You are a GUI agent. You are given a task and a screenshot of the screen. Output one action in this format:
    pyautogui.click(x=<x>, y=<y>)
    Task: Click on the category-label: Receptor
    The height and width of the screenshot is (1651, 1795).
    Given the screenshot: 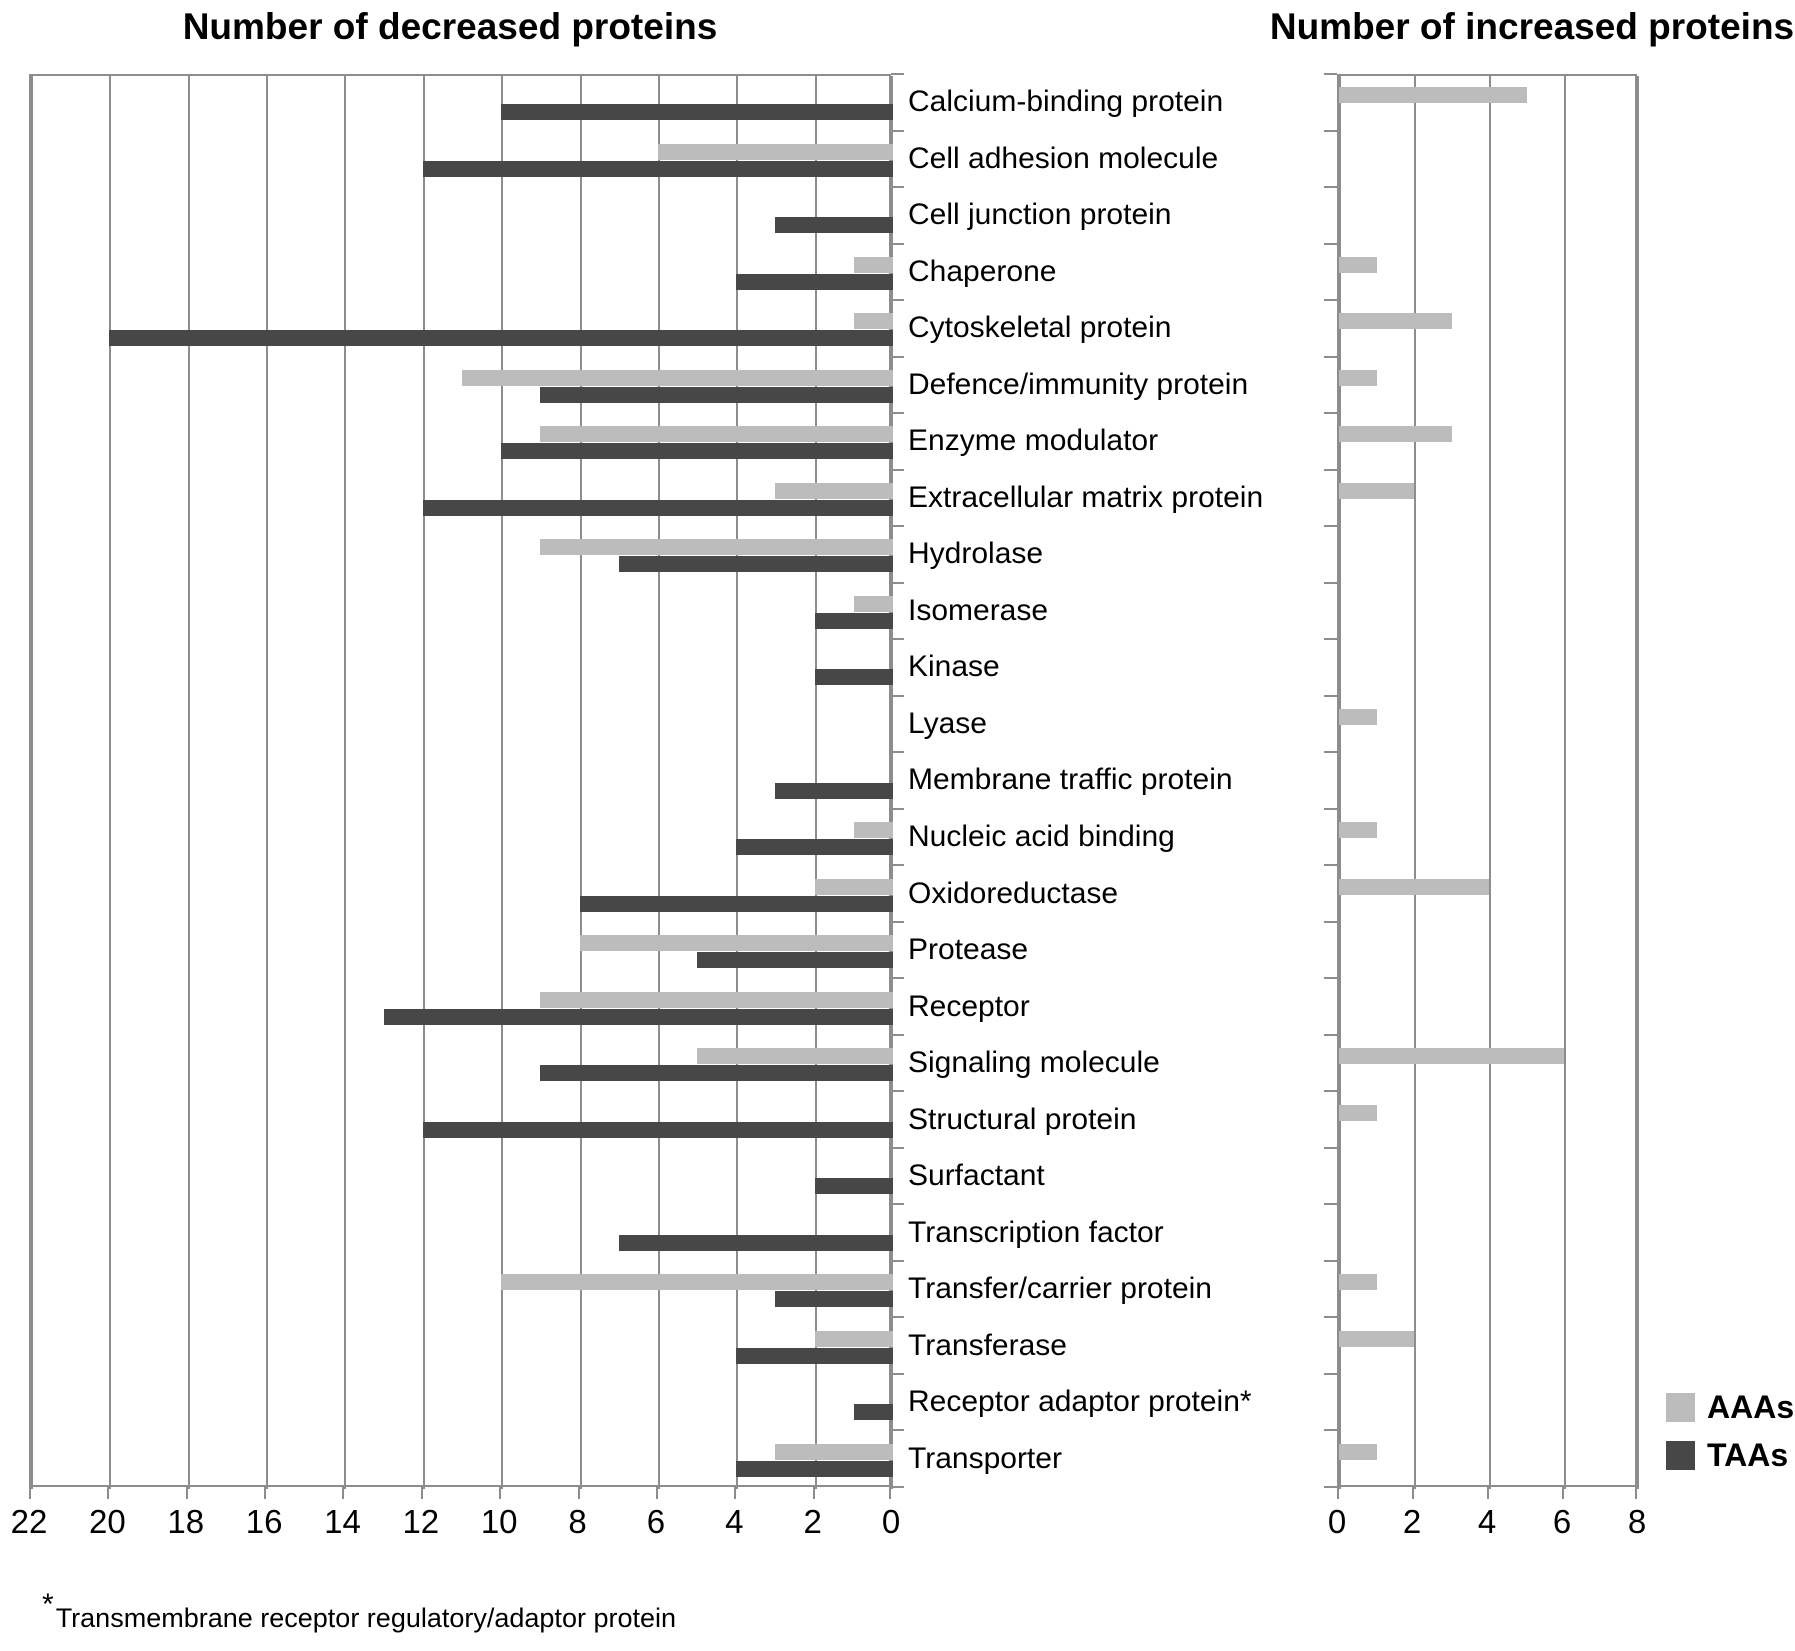 What is the action you would take?
    pyautogui.click(x=969, y=1006)
    